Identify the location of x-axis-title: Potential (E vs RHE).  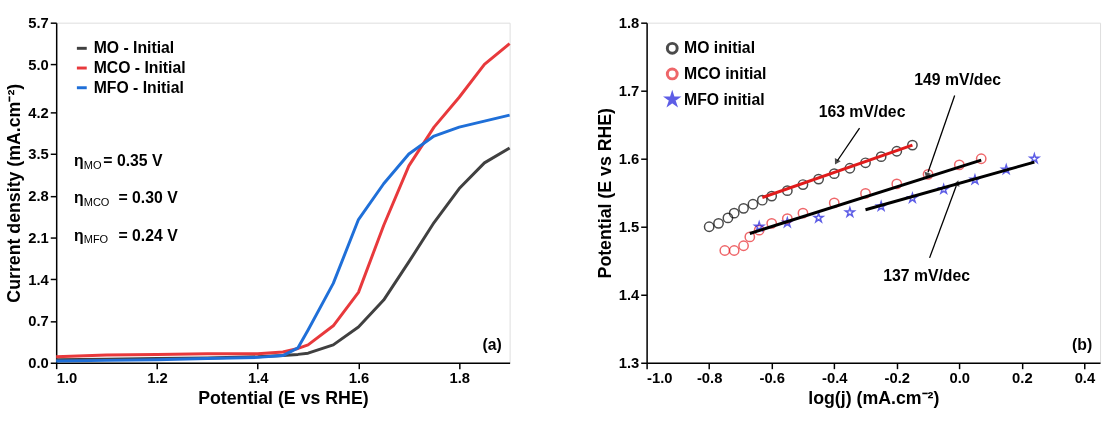
(283, 397).